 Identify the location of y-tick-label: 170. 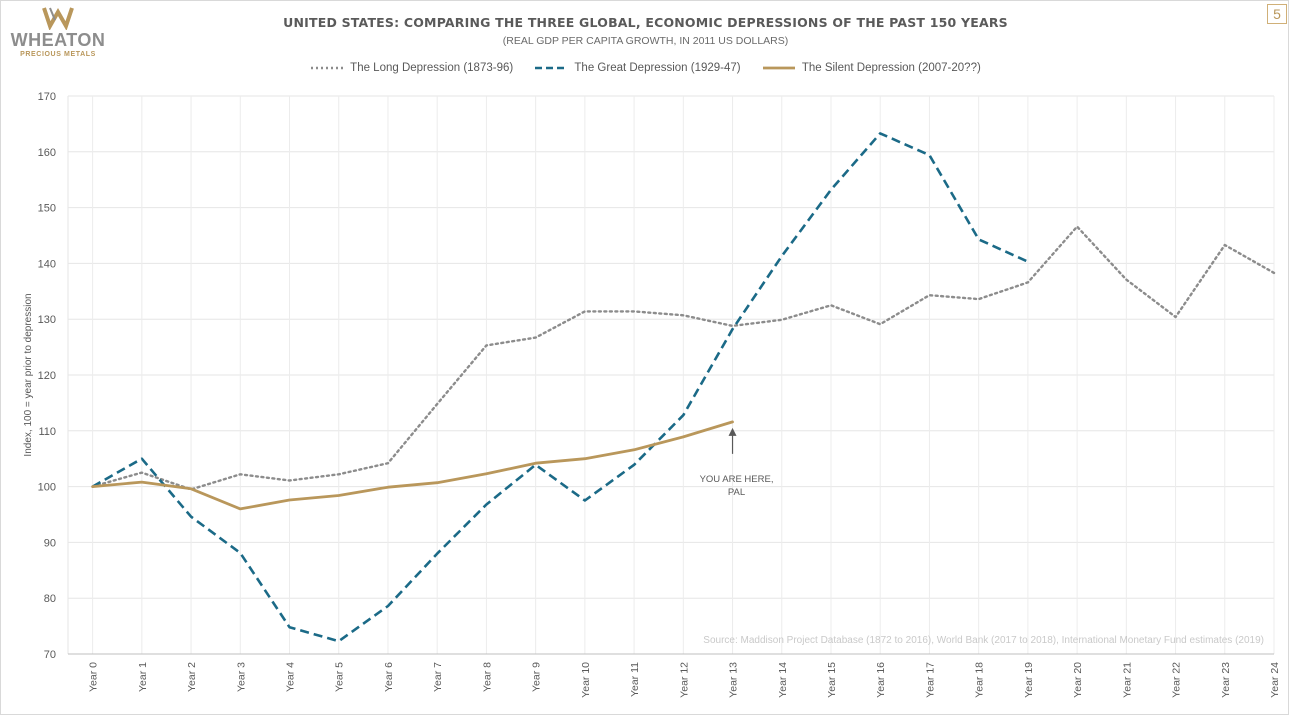
(47, 97).